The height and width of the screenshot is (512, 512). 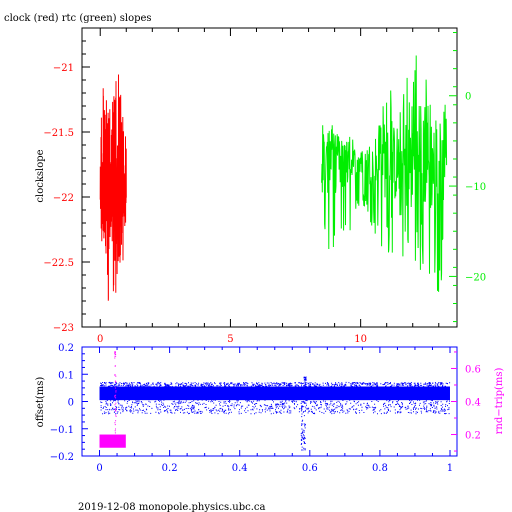 What do you see at coordinates (360, 339) in the screenshot?
I see `slopes-x-tick-label: 10` at bounding box center [360, 339].